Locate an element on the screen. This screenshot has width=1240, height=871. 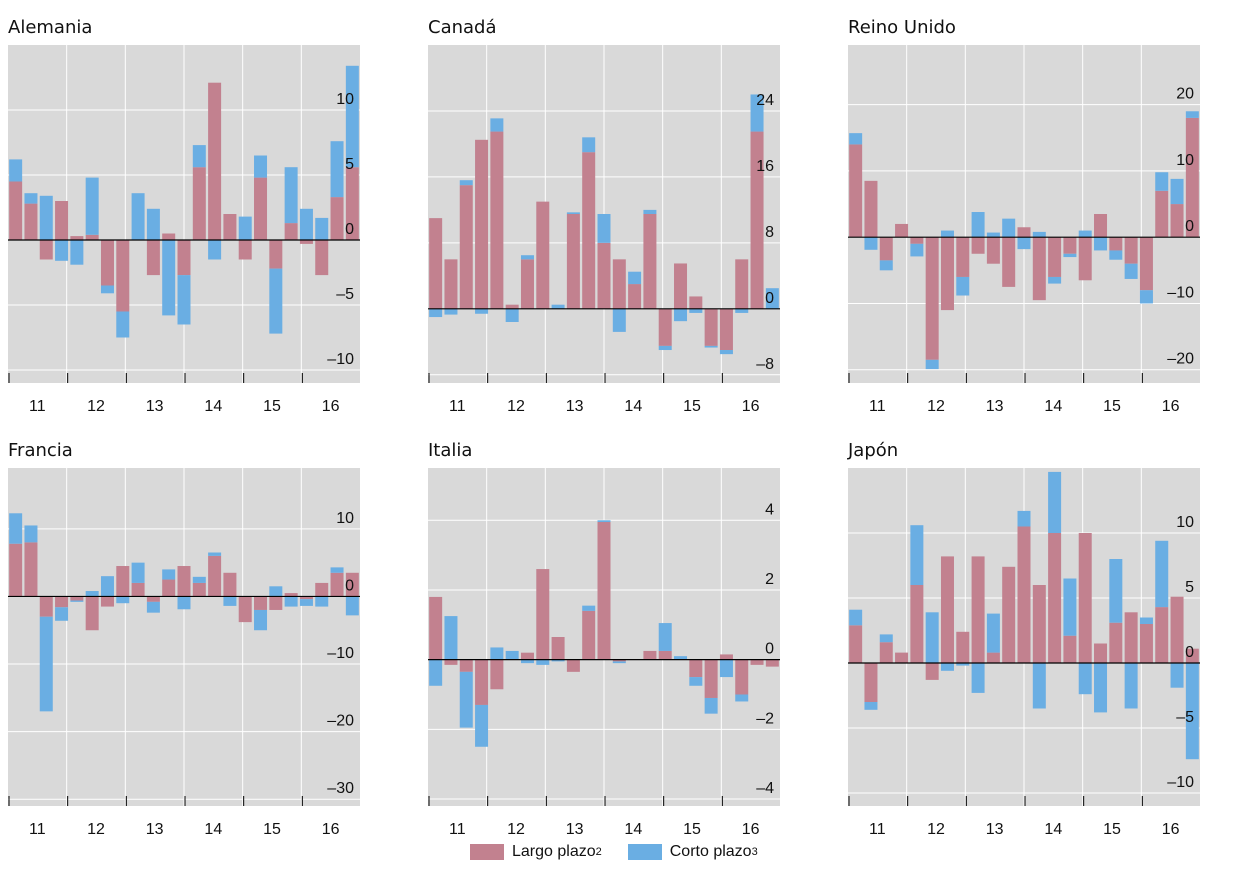
x-tick-label: 13 is located at coordinates (155, 829).